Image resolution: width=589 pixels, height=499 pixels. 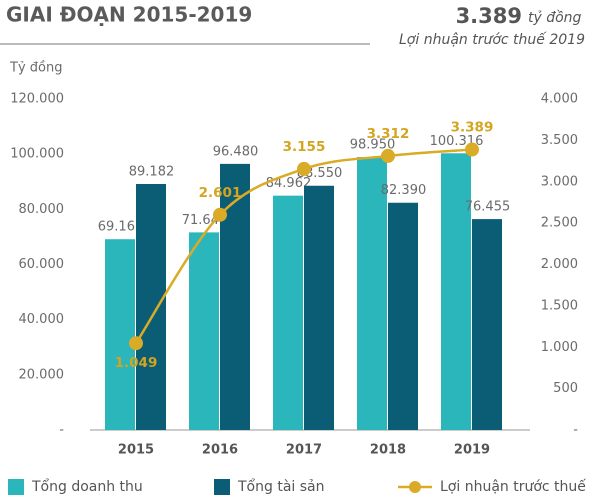 What do you see at coordinates (559, 264) in the screenshot?
I see `y2-tick-label: 2.000` at bounding box center [559, 264].